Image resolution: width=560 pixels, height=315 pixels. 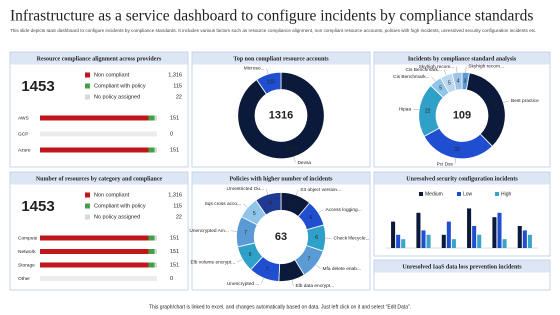 I want to click on slice-value: 4, so click(x=458, y=81).